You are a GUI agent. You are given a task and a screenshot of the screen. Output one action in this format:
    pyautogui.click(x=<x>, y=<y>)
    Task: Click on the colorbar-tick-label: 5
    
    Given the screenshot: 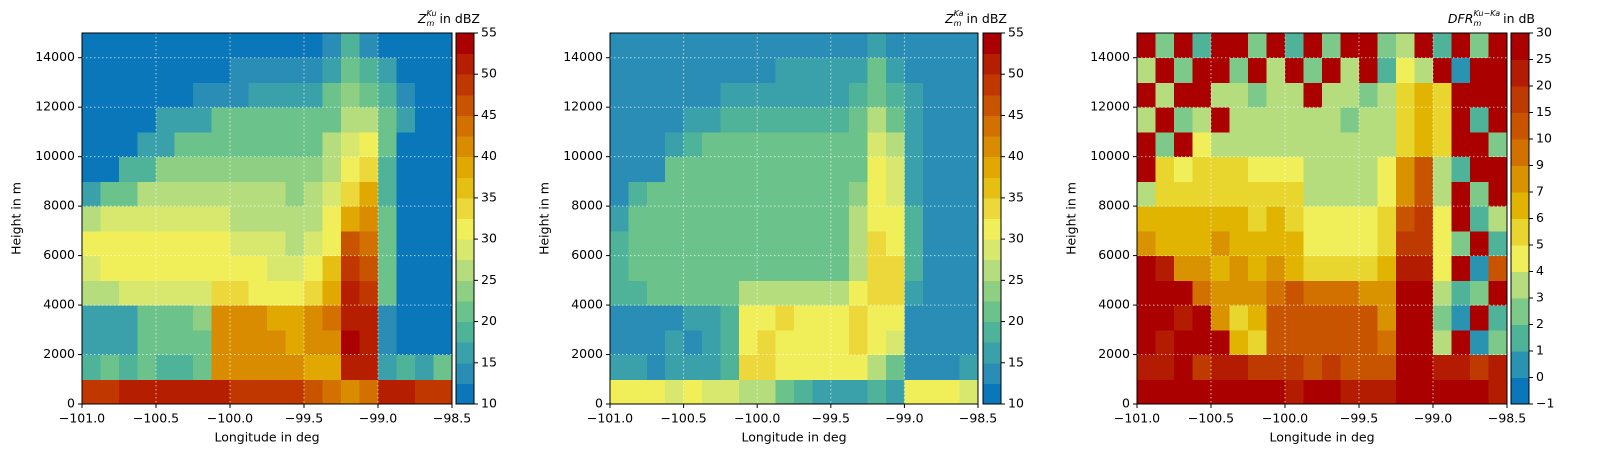 What is the action you would take?
    pyautogui.click(x=1540, y=244)
    